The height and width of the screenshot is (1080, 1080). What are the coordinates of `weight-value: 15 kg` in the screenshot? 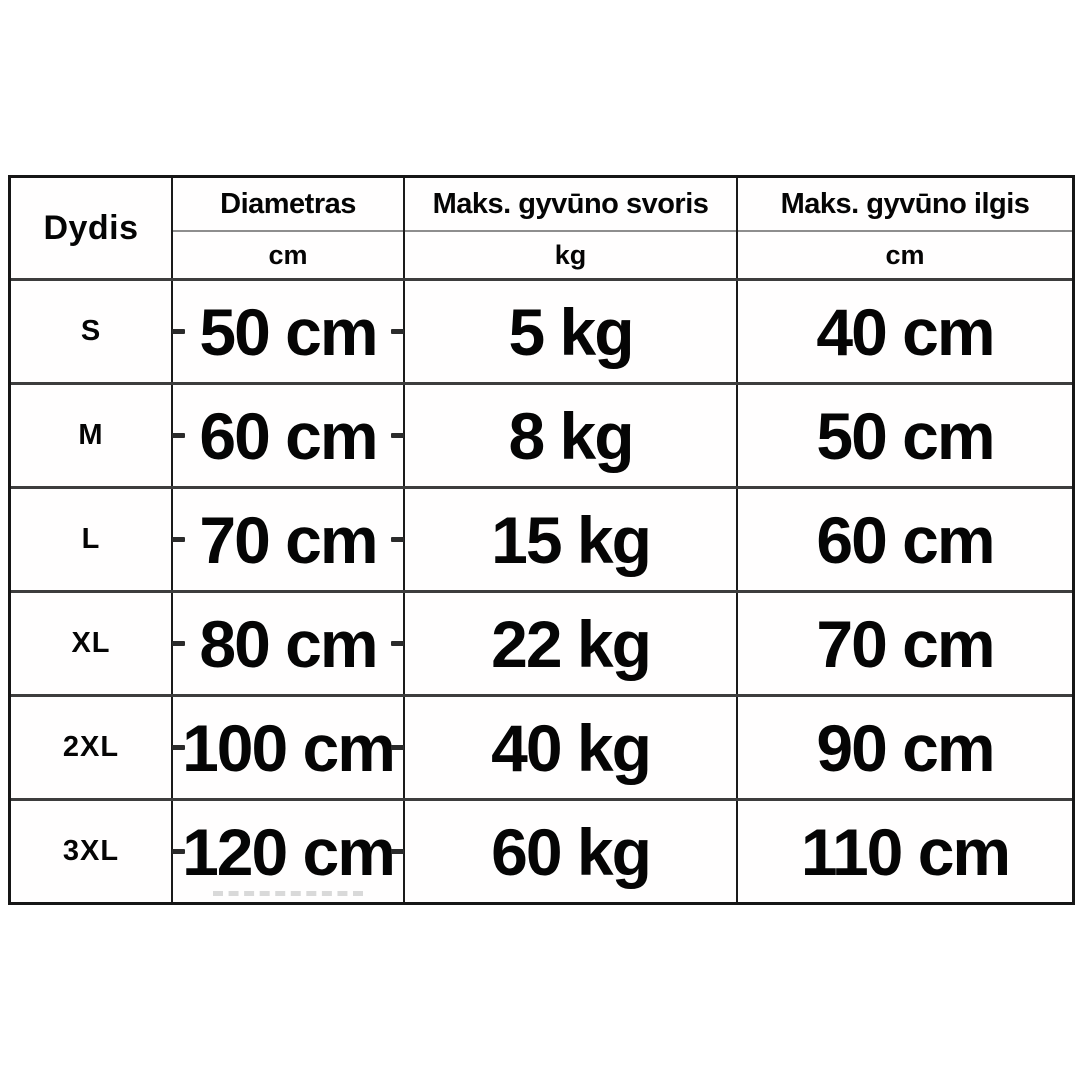 It's located at (571, 539).